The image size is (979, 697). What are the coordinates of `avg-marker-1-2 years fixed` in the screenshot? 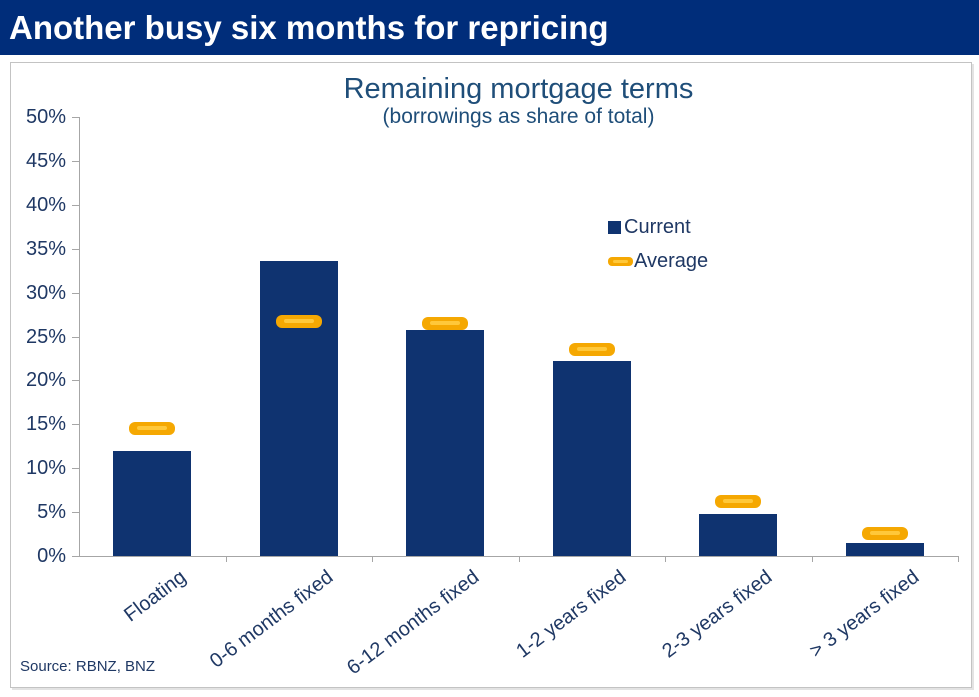 It's located at (591, 350).